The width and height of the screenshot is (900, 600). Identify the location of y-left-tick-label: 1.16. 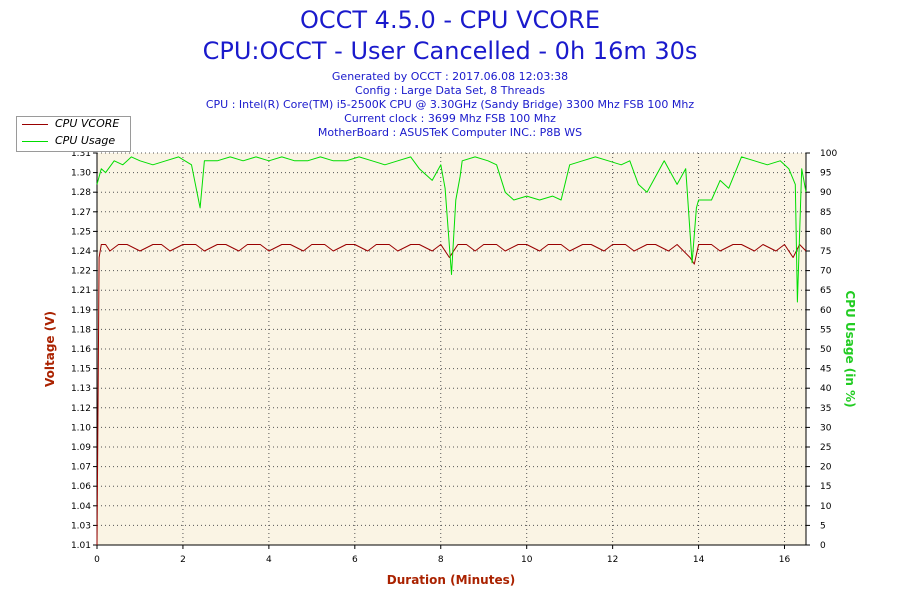
(81, 350).